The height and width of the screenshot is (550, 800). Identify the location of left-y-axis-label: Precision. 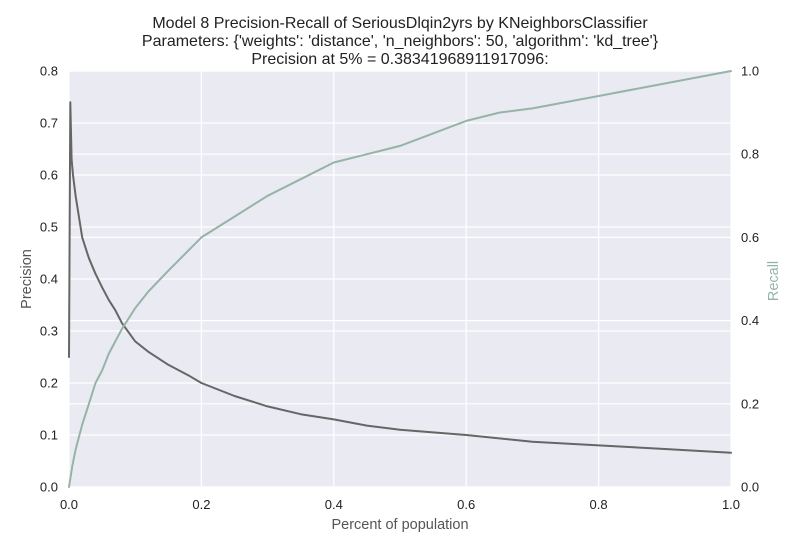
(27, 279).